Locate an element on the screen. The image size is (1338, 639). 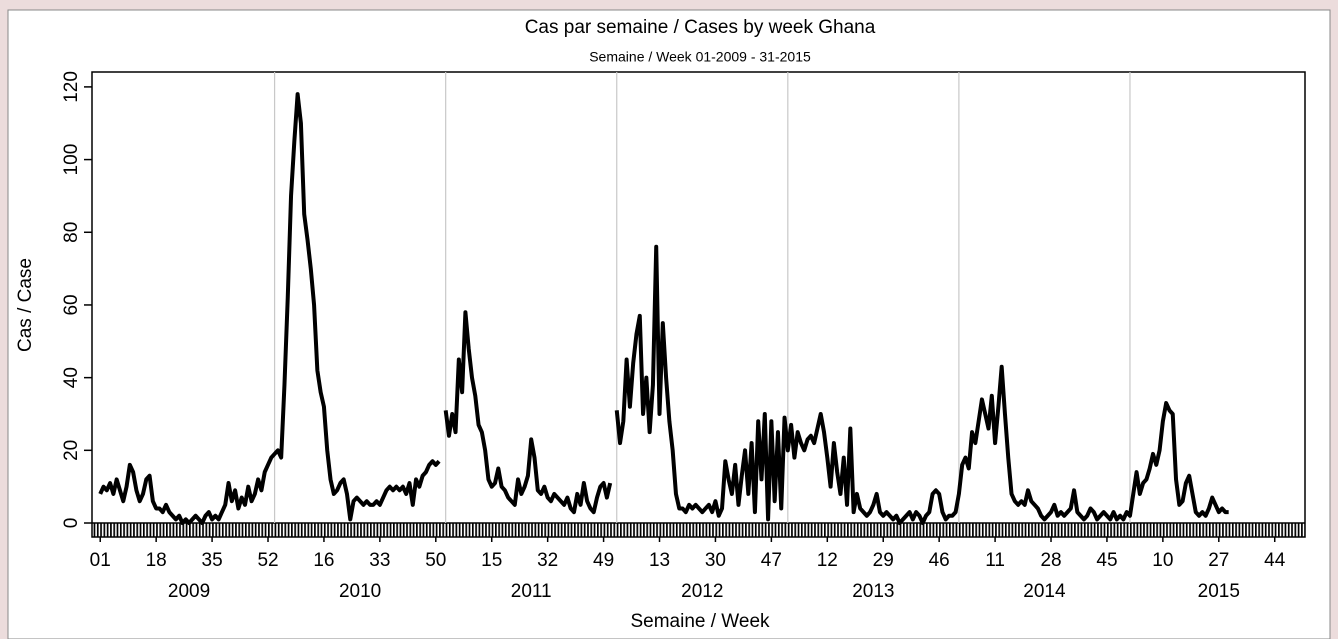
x-tick-label: 44 is located at coordinates (1275, 560).